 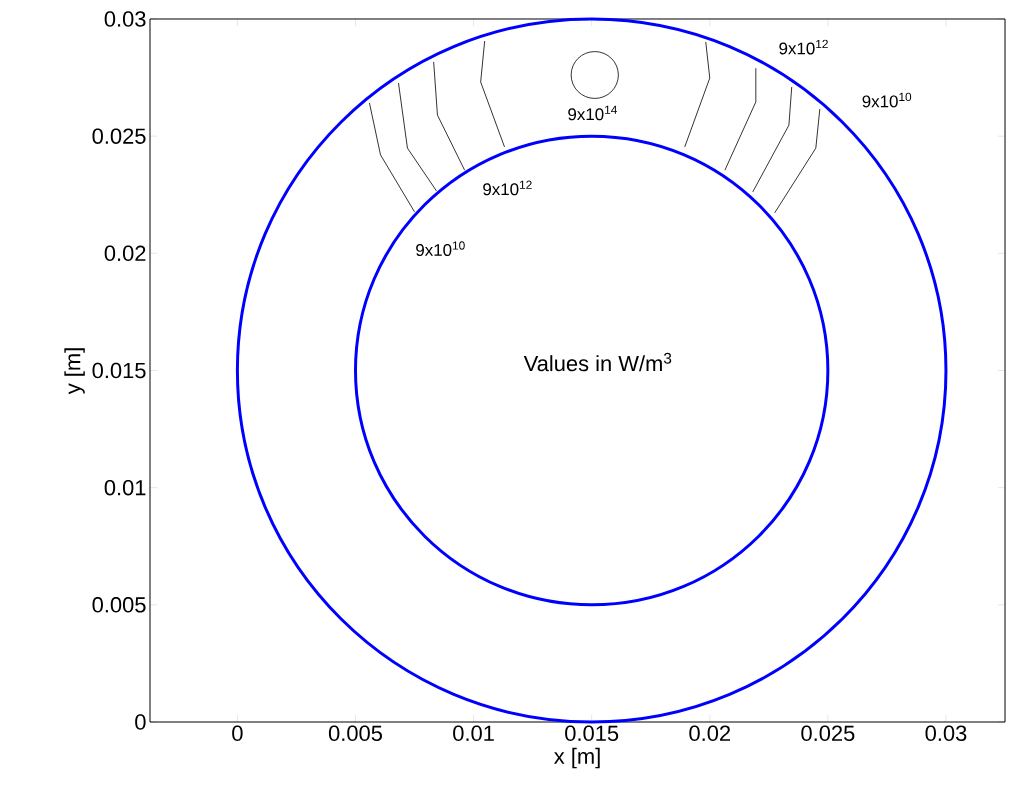 I want to click on y-tick-label: 0.025, so click(x=119, y=136).